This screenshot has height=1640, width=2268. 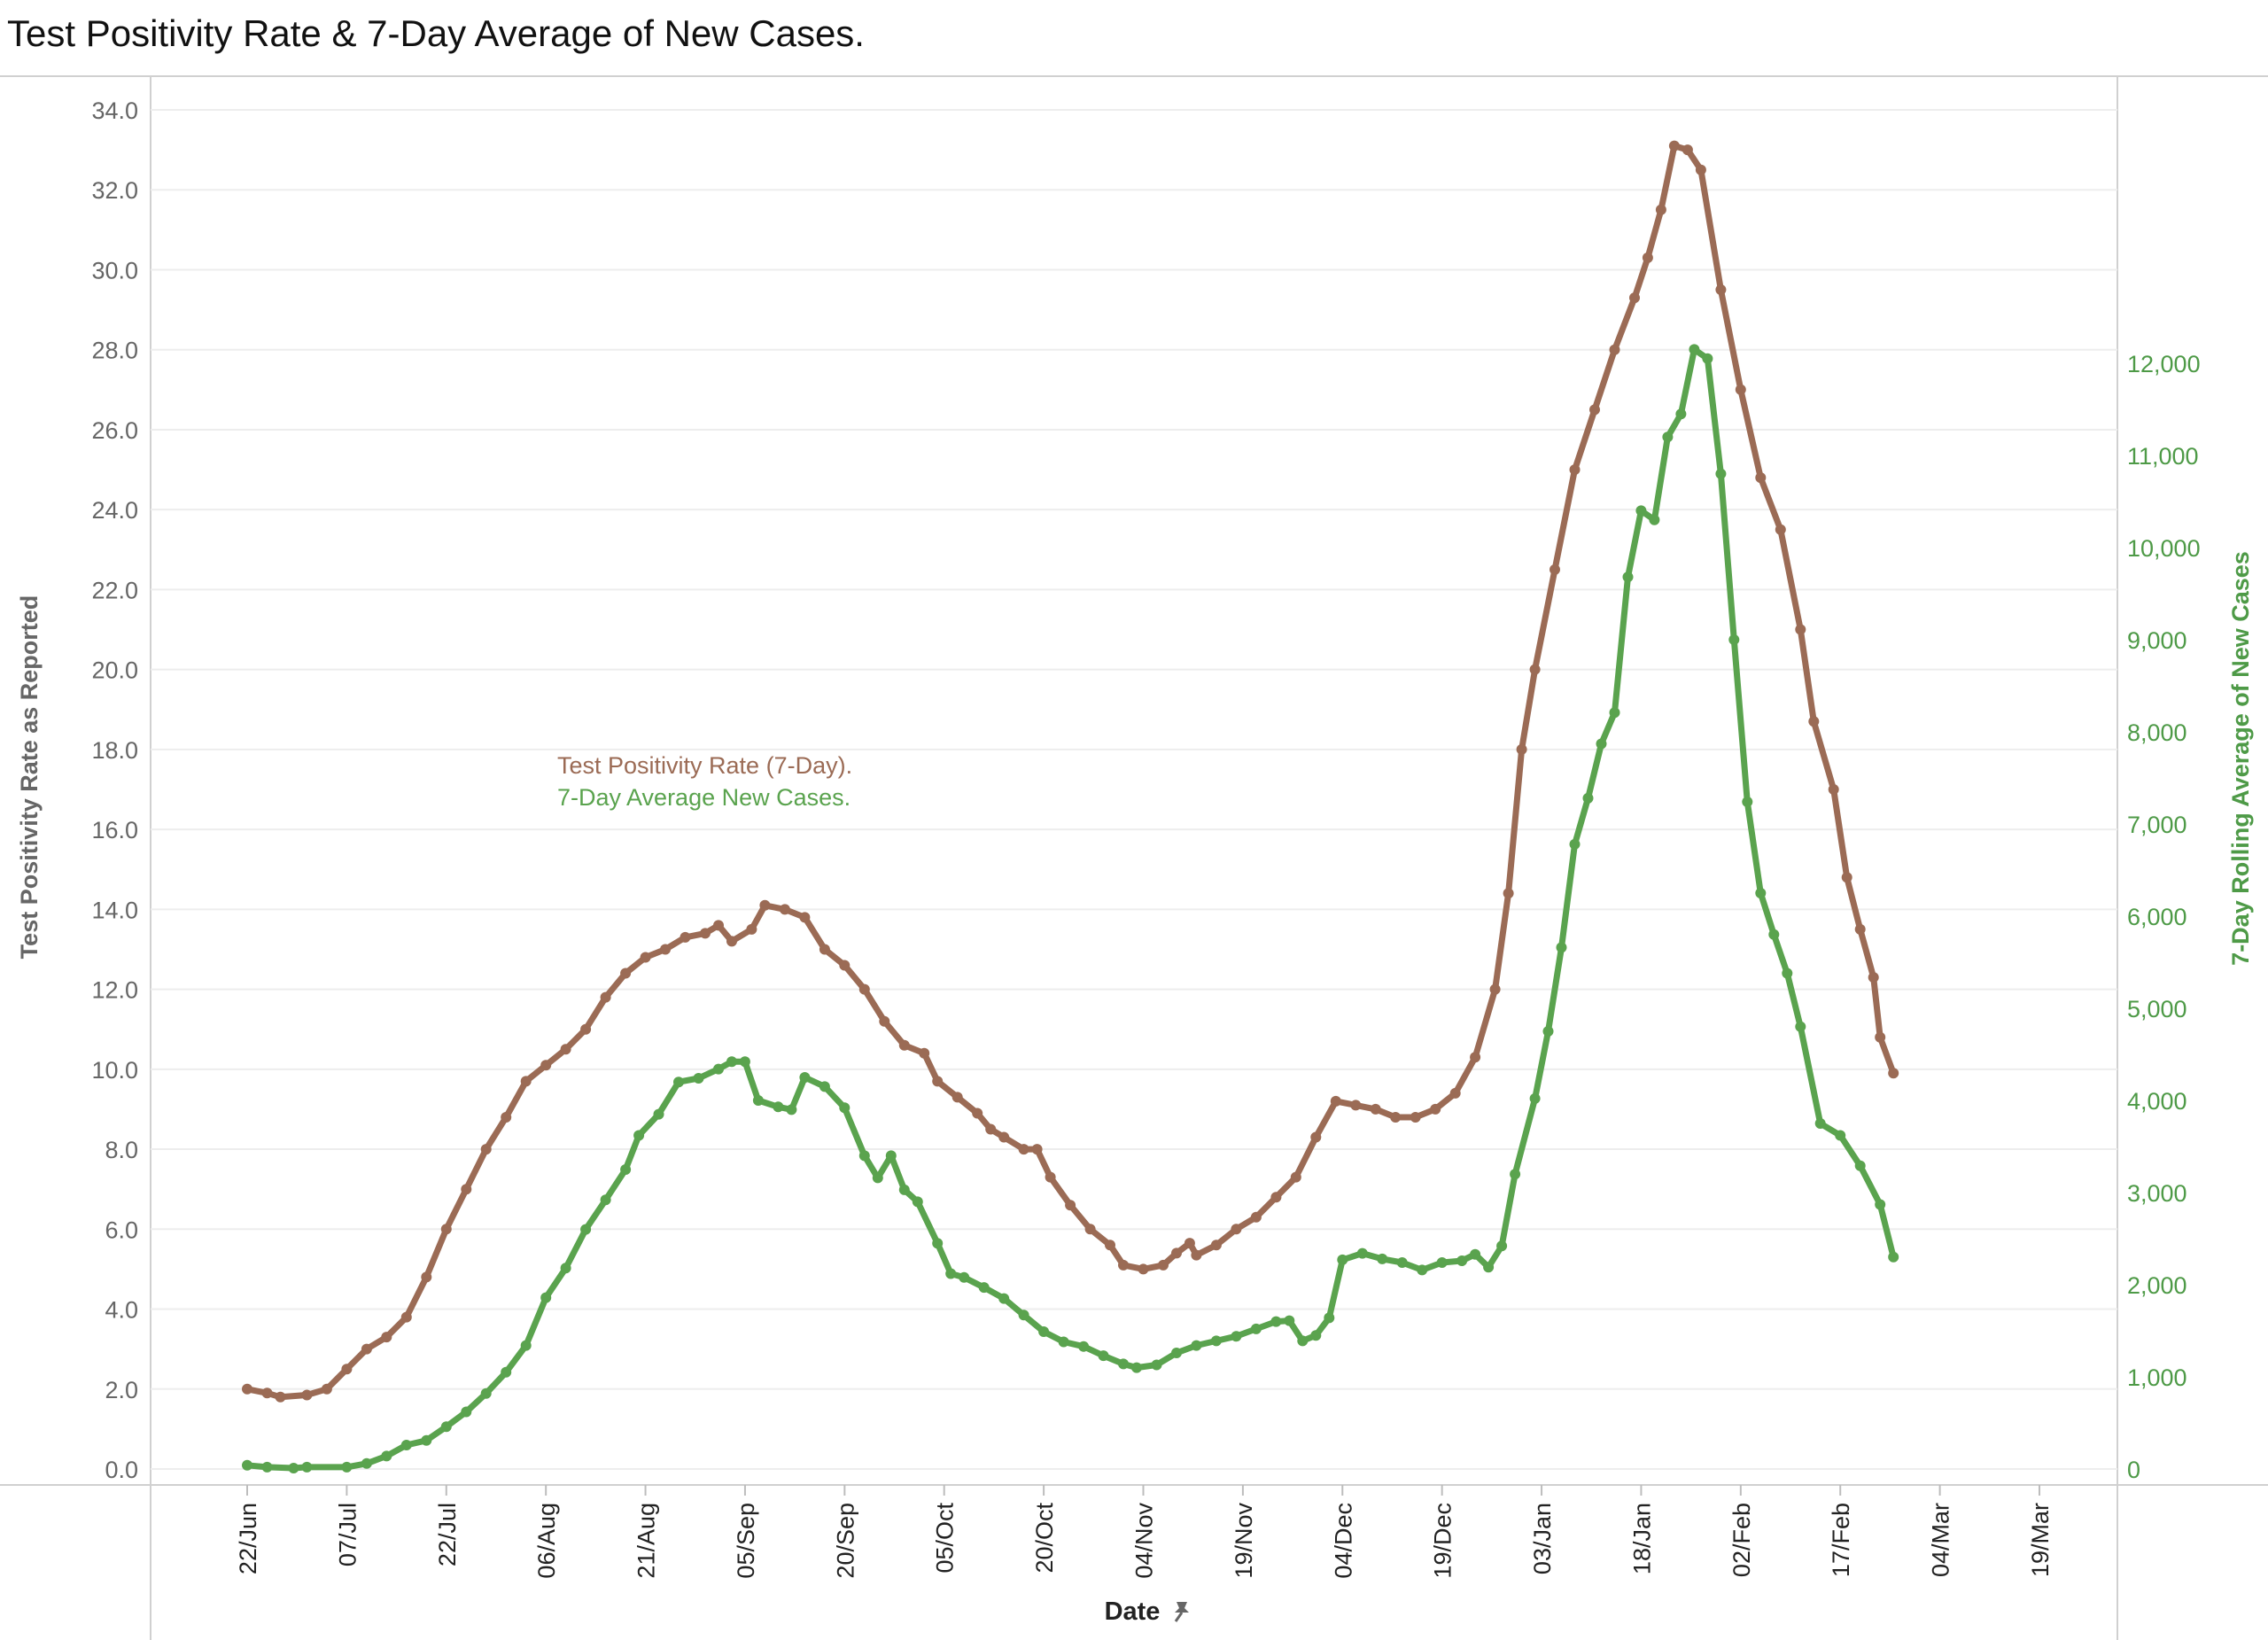 I want to click on pin-icon, so click(x=1181, y=1612).